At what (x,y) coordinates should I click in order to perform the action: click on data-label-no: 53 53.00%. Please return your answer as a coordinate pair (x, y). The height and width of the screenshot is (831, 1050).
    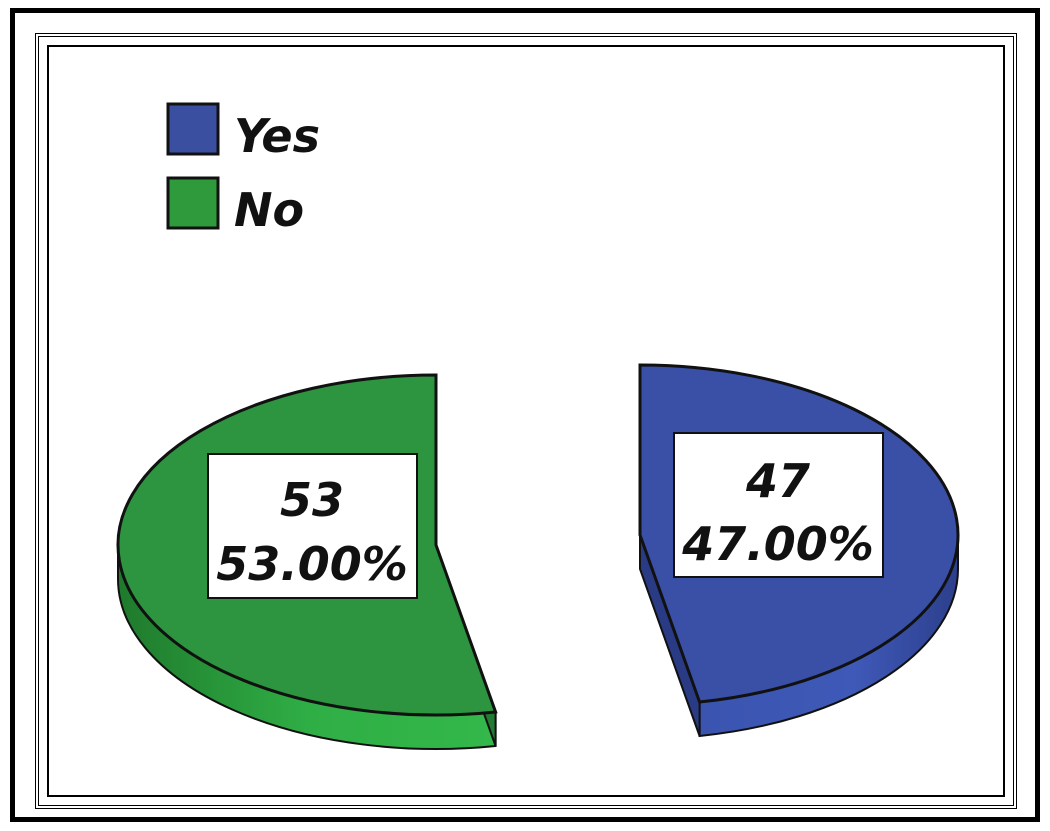
    Looking at the image, I should click on (312, 526).